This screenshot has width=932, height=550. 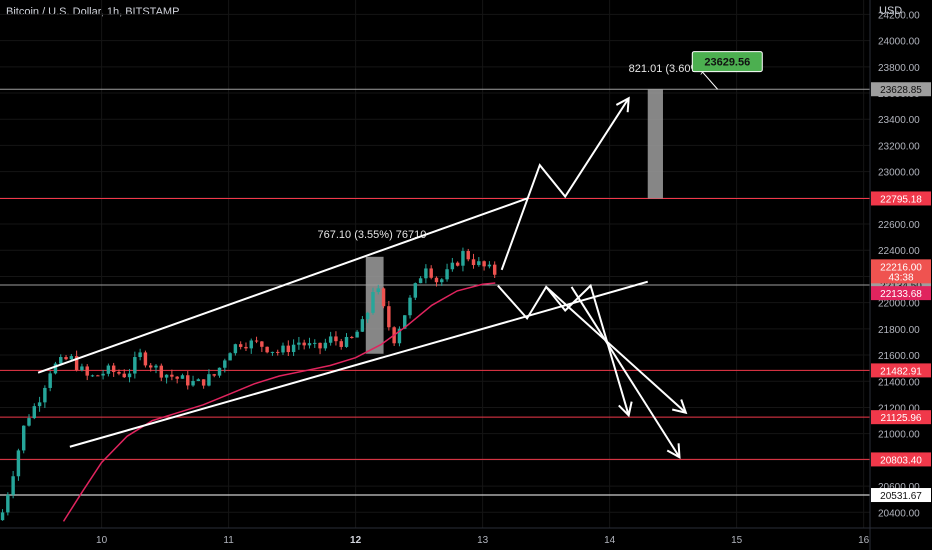 I want to click on y-tick-label: 21400.00, so click(x=899, y=382).